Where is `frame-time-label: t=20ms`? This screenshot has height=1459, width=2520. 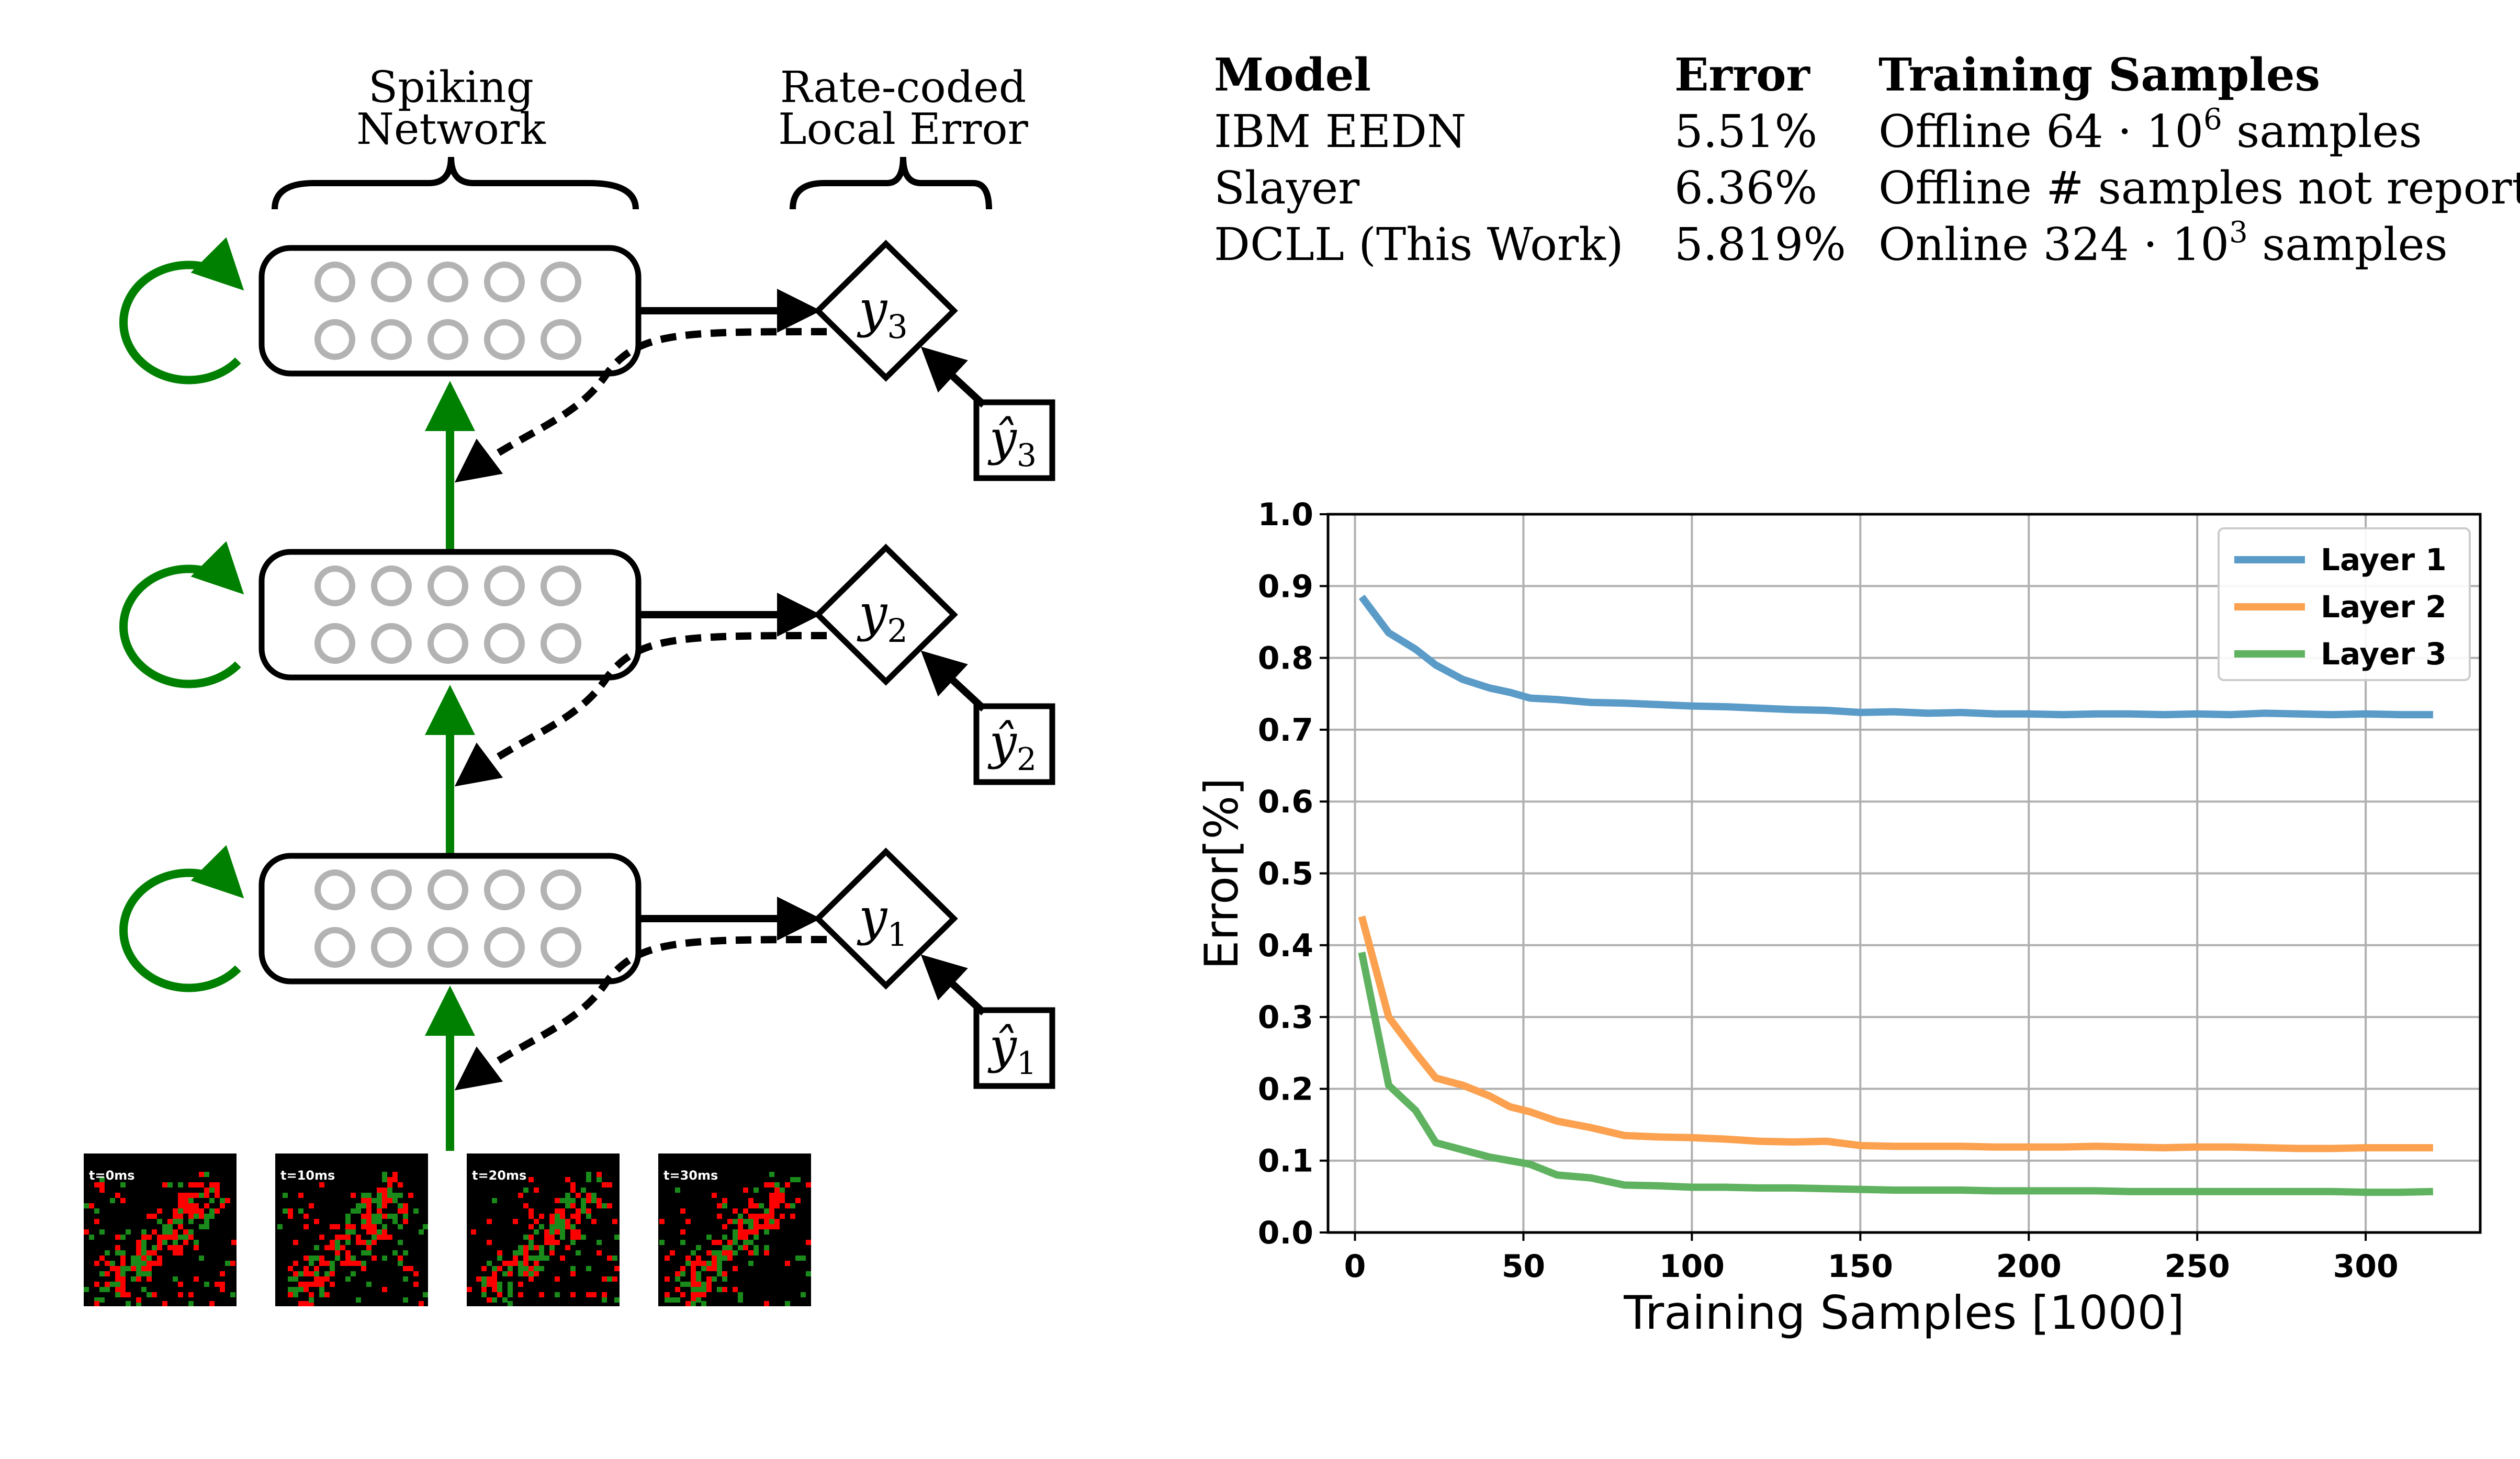
frame-time-label: t=20ms is located at coordinates (499, 1175).